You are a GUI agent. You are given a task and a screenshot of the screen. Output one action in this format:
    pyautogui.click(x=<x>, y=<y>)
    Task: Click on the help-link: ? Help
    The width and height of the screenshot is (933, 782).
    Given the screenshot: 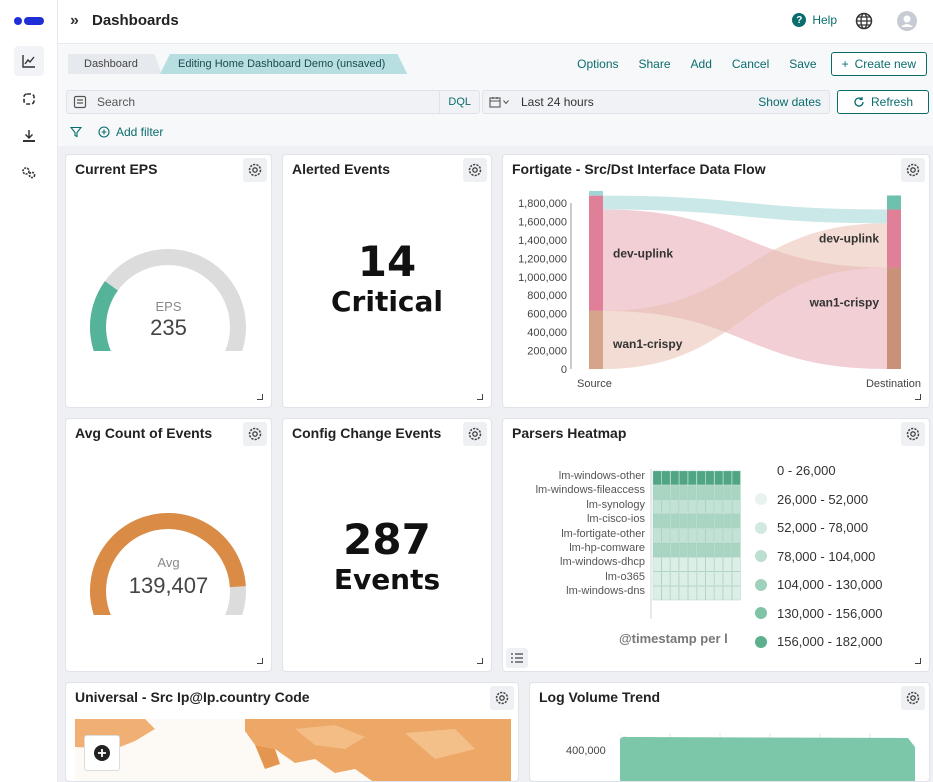 What is the action you would take?
    pyautogui.click(x=814, y=20)
    